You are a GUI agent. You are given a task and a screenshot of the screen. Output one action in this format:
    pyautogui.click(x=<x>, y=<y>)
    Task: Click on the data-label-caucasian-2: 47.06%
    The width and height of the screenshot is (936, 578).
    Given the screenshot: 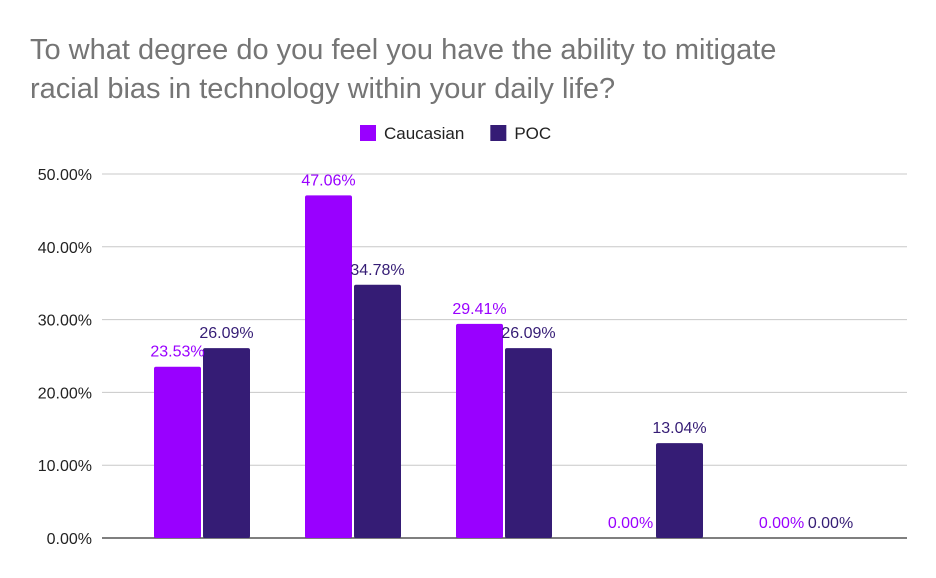 What is the action you would take?
    pyautogui.click(x=328, y=180)
    